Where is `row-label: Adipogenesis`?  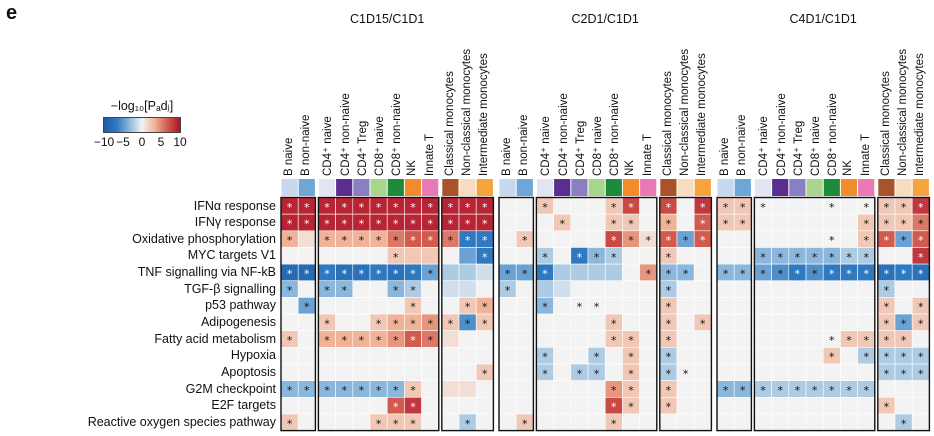
row-label: Adipogenesis is located at coordinates (238, 322).